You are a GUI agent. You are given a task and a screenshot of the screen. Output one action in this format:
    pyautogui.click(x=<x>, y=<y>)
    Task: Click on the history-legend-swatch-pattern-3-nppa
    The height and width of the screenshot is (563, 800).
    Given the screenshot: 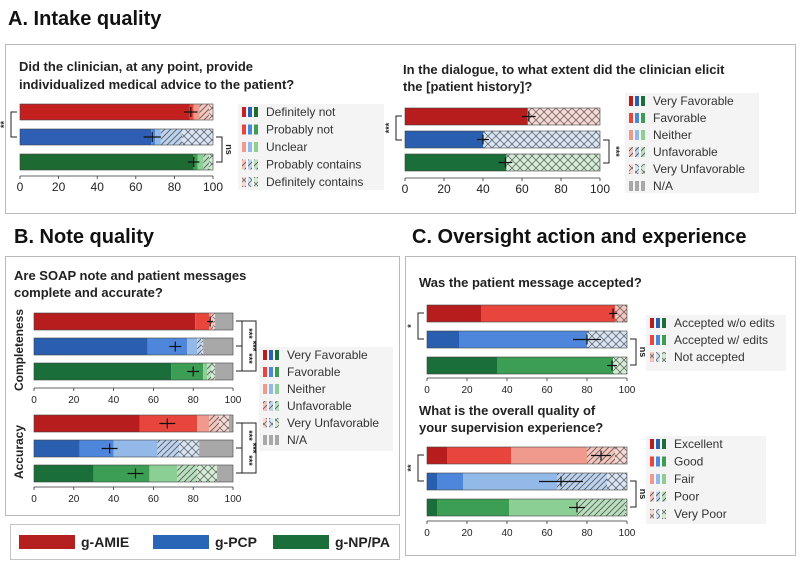 What is the action you would take?
    pyautogui.click(x=643, y=152)
    